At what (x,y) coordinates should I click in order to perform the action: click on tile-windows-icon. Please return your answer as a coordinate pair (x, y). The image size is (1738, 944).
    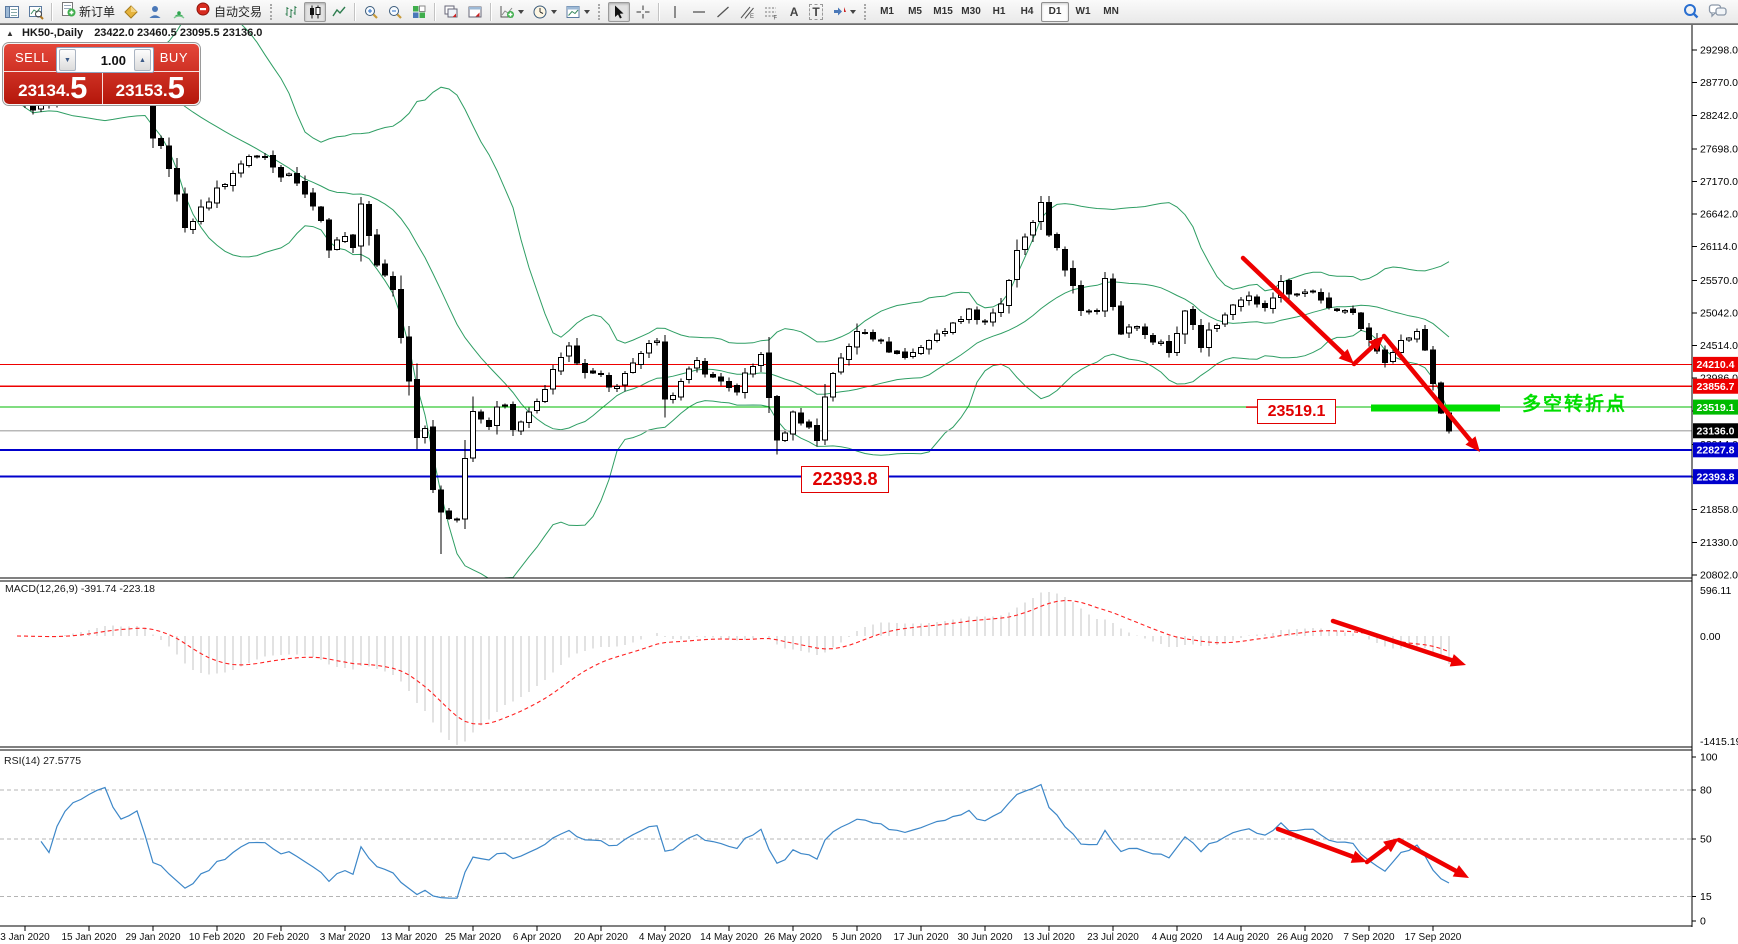
    Looking at the image, I should click on (419, 12).